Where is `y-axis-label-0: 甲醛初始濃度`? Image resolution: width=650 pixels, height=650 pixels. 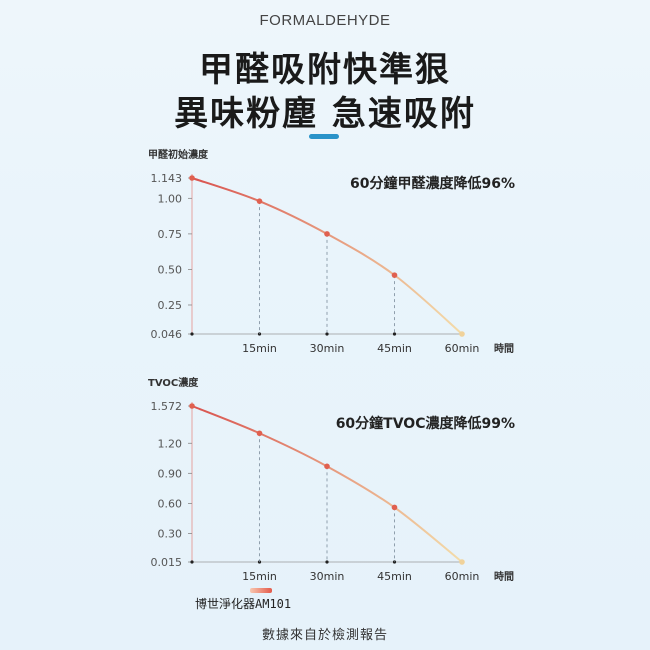 y-axis-label-0: 甲醛初始濃度 is located at coordinates (178, 154).